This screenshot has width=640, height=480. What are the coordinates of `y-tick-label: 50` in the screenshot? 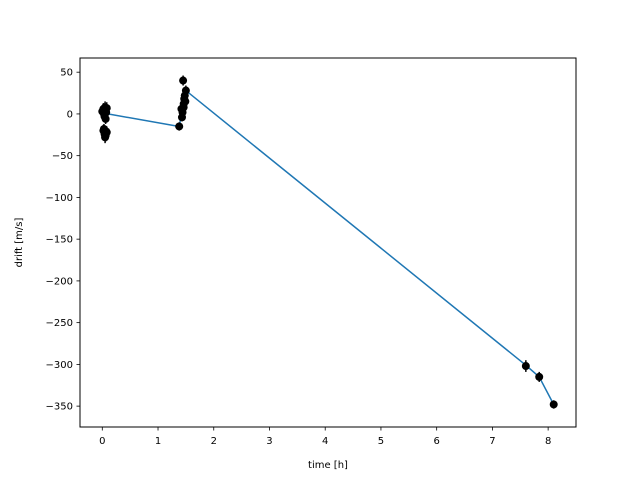 It's located at (66, 73).